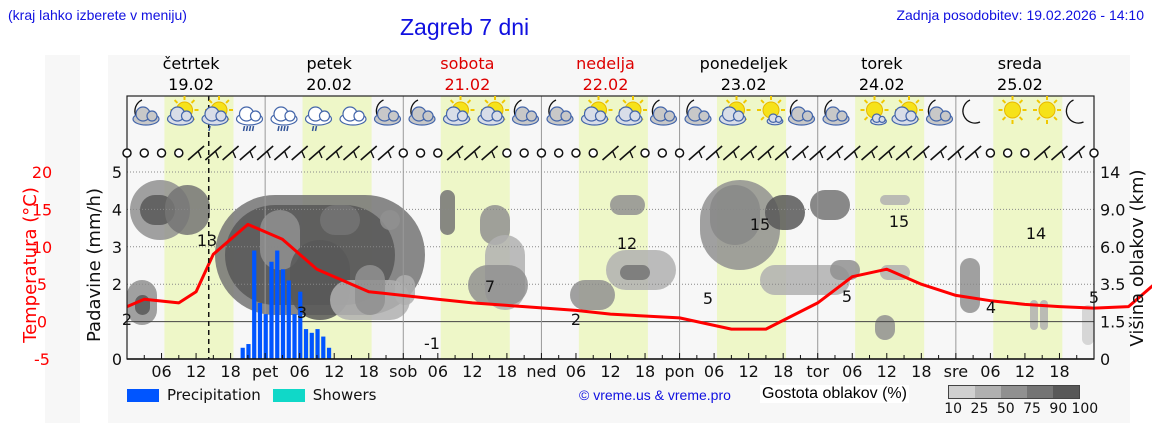 The height and width of the screenshot is (443, 1152). Describe the element at coordinates (1012, 110) in the screenshot. I see `sun-shape` at that location.